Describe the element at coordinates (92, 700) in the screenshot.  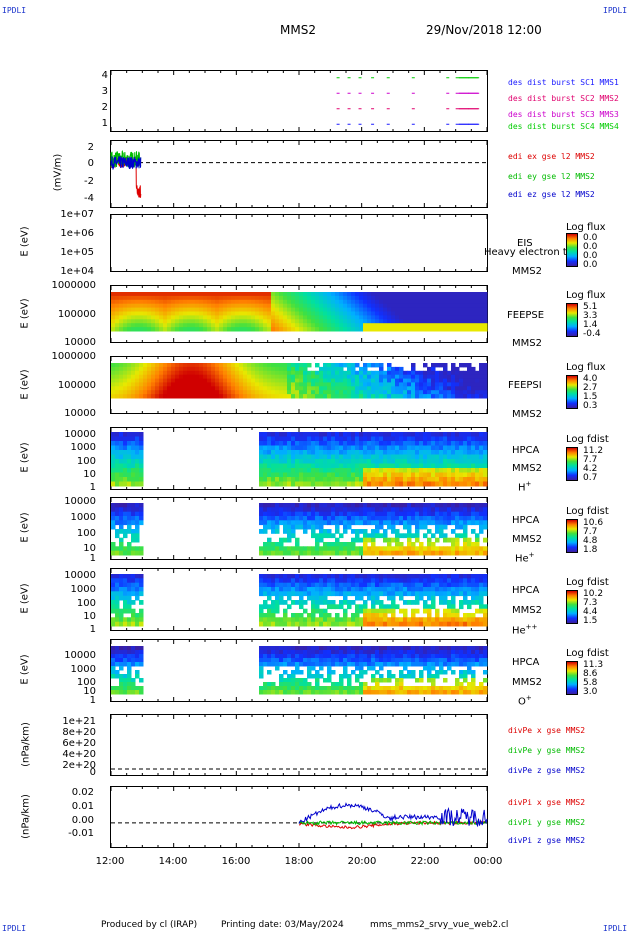
I see `hpca-o-ytick-1: 1` at that location.